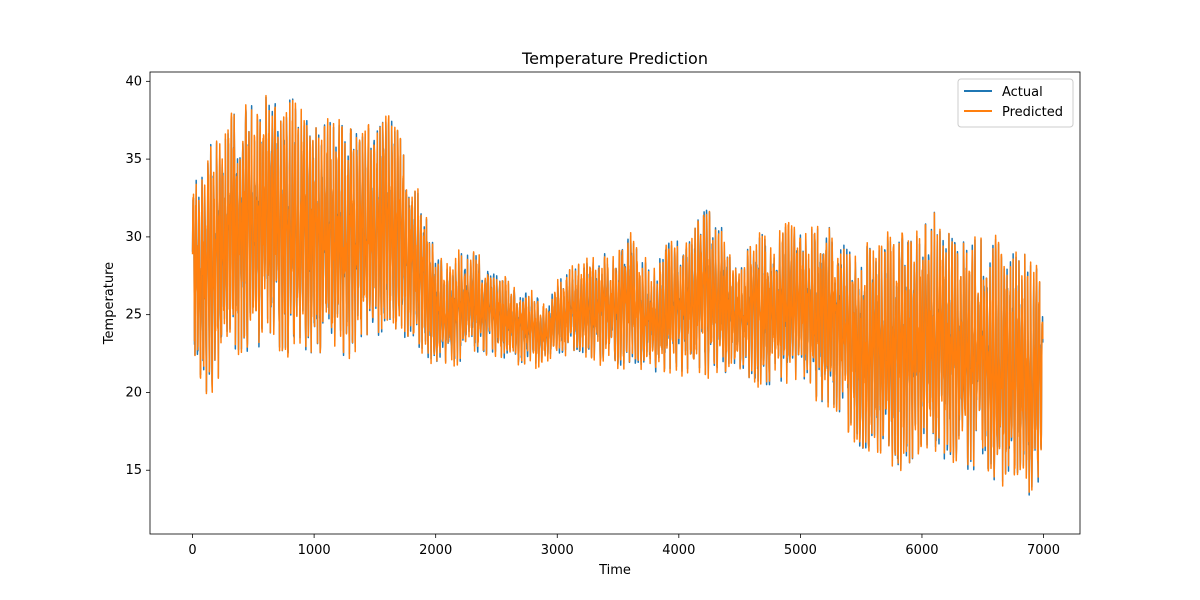  Describe the element at coordinates (921, 550) in the screenshot. I see `x-tick-label: 6000` at that location.